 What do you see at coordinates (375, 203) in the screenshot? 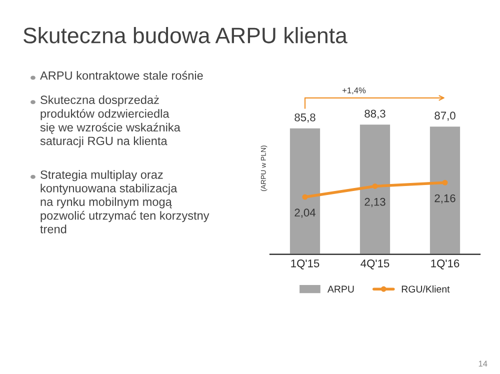
I see `data-label: 2,13` at bounding box center [375, 203].